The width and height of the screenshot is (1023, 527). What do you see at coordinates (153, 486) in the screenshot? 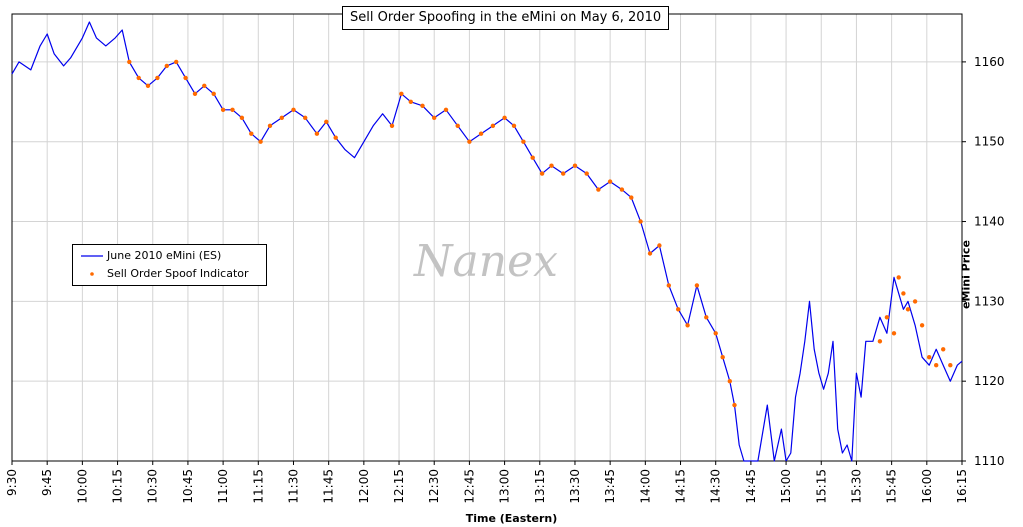
I see `x-tick-label: 10:30` at bounding box center [153, 486].